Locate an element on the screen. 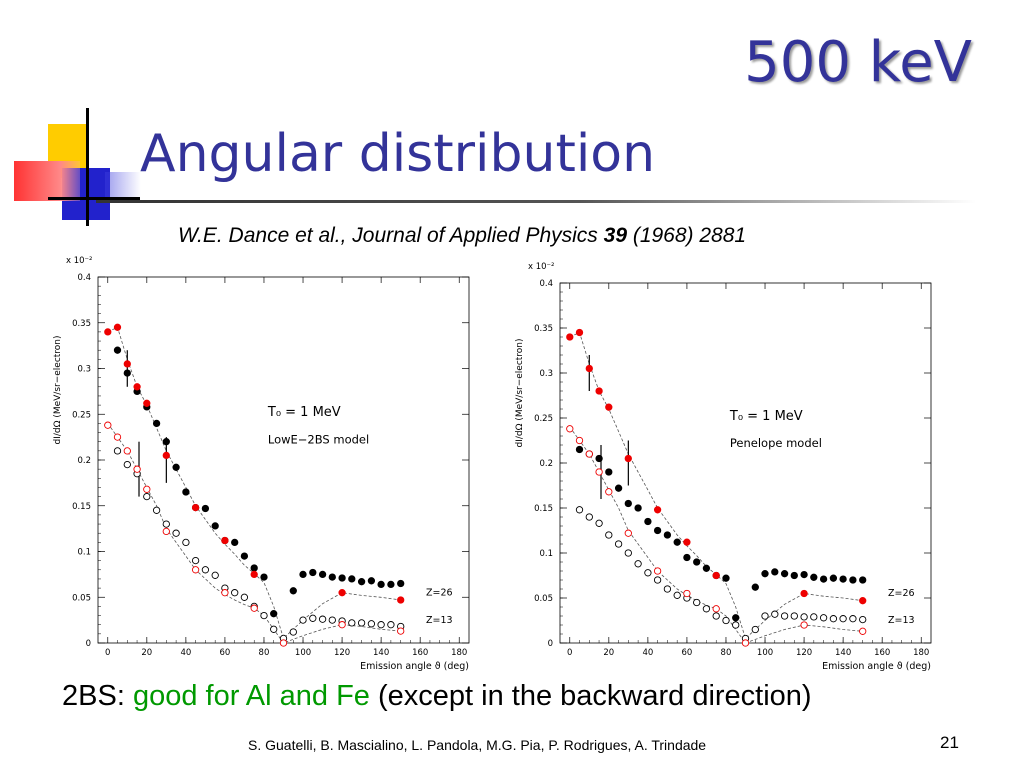 The image size is (1024, 768). curve-label: Z=26 is located at coordinates (439, 592).